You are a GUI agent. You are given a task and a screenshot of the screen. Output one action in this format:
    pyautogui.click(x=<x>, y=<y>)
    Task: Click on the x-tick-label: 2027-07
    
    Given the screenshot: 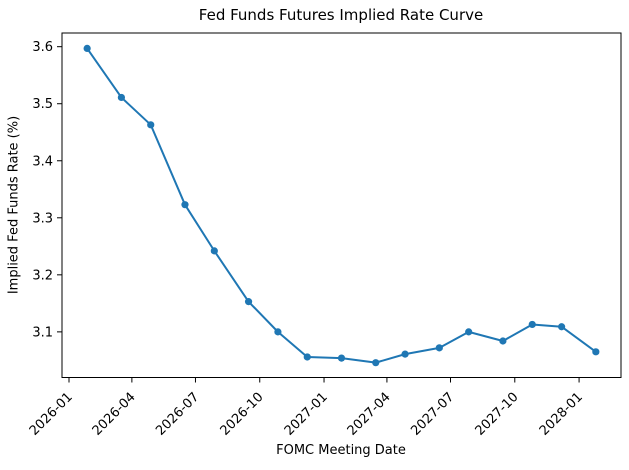 What is the action you would take?
    pyautogui.click(x=432, y=414)
    